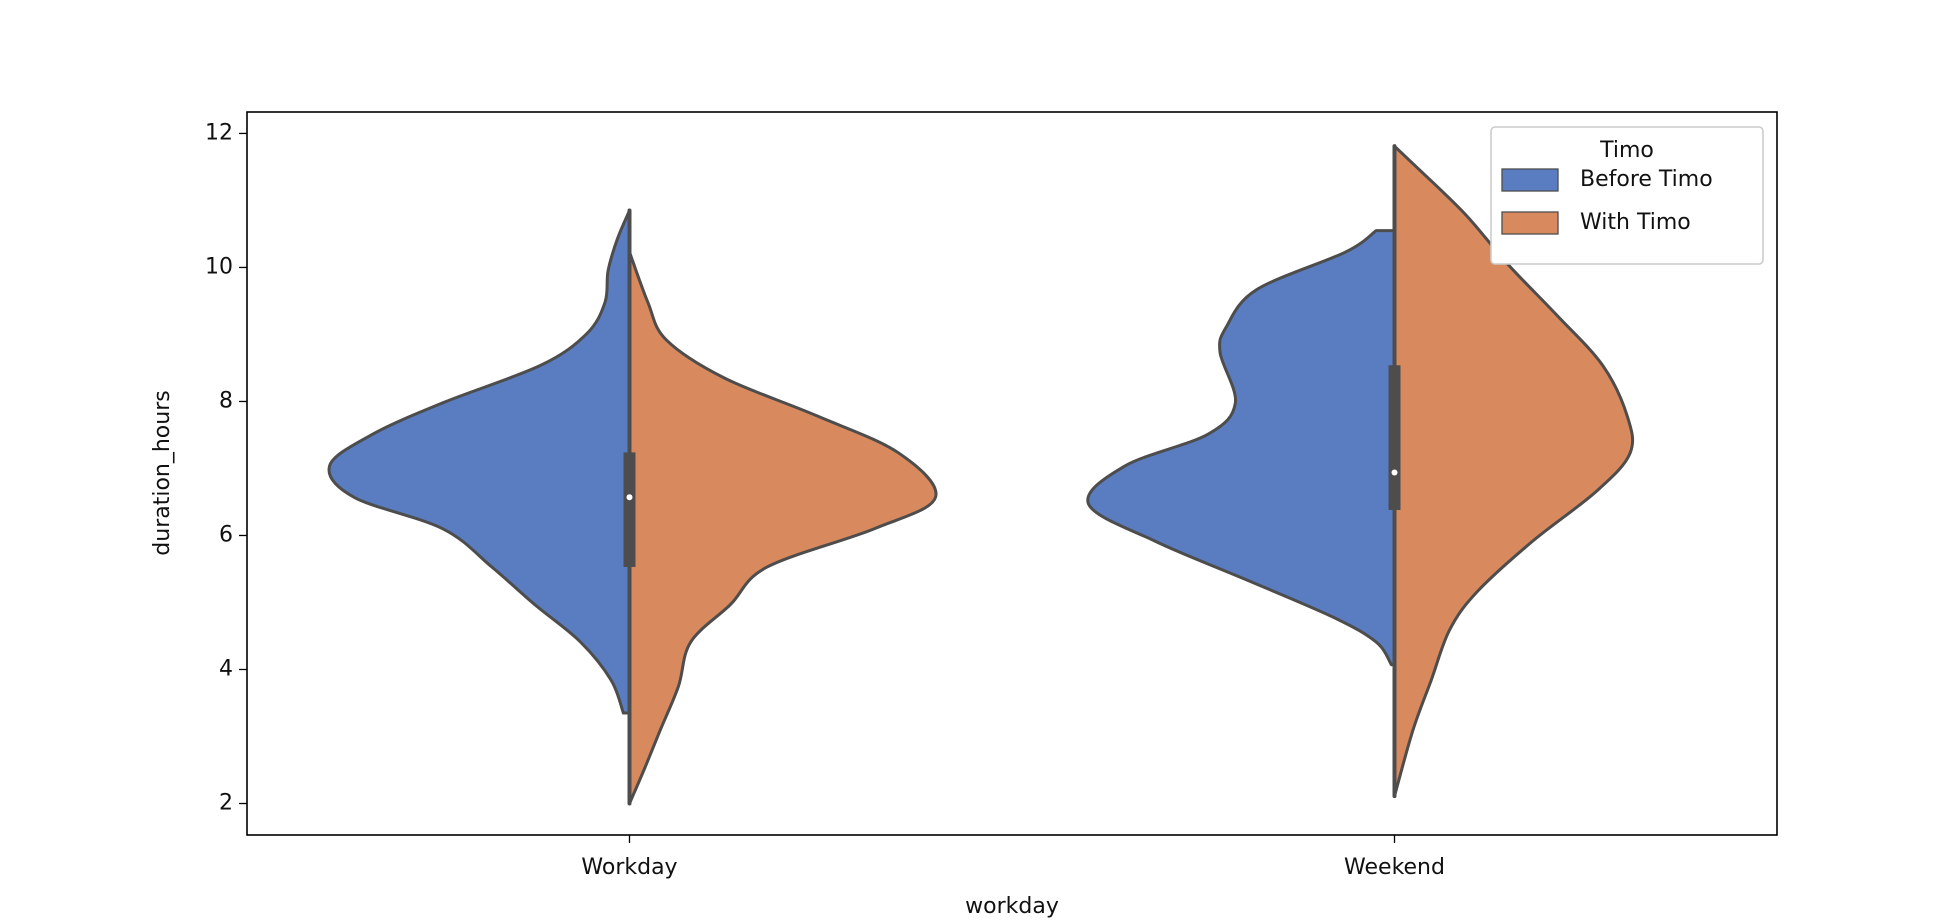 The height and width of the screenshot is (924, 1942). Describe the element at coordinates (629, 867) in the screenshot. I see `x-tick-label: Workday` at that location.